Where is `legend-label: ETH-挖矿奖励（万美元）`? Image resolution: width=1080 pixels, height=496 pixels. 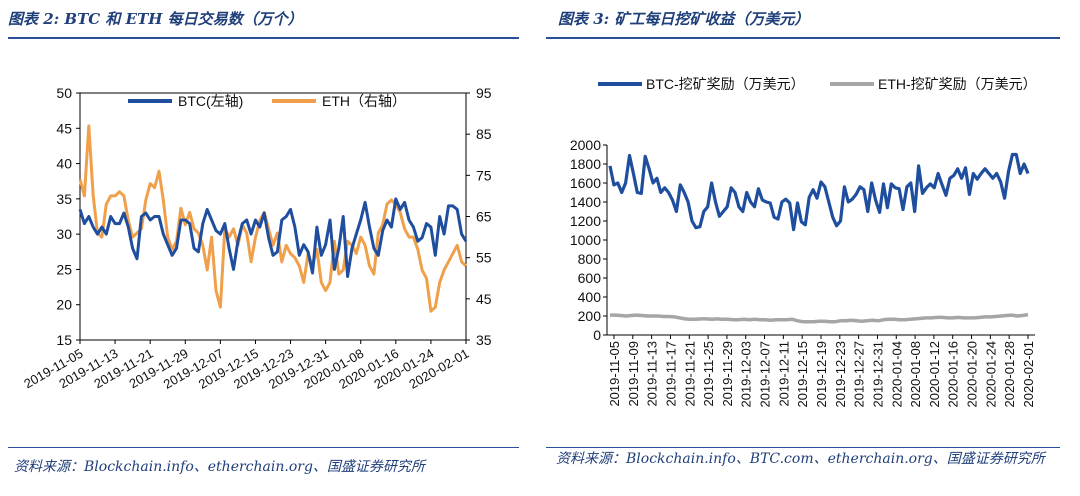
legend-label: ETH-挖矿奖励（万美元） is located at coordinates (957, 84).